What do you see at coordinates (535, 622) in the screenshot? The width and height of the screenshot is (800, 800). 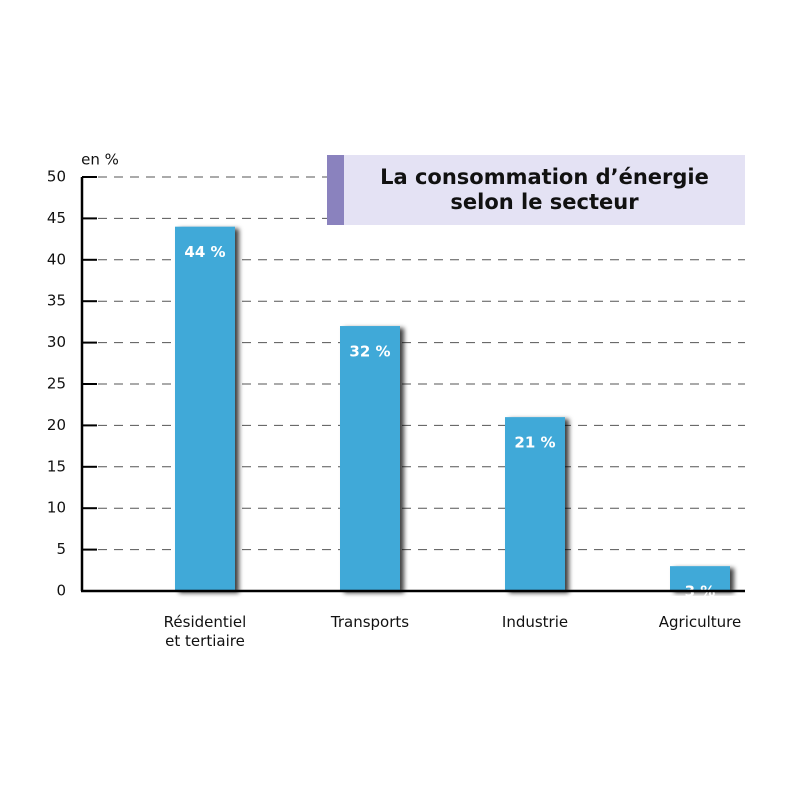 I see `x-tick-label: Industrie` at bounding box center [535, 622].